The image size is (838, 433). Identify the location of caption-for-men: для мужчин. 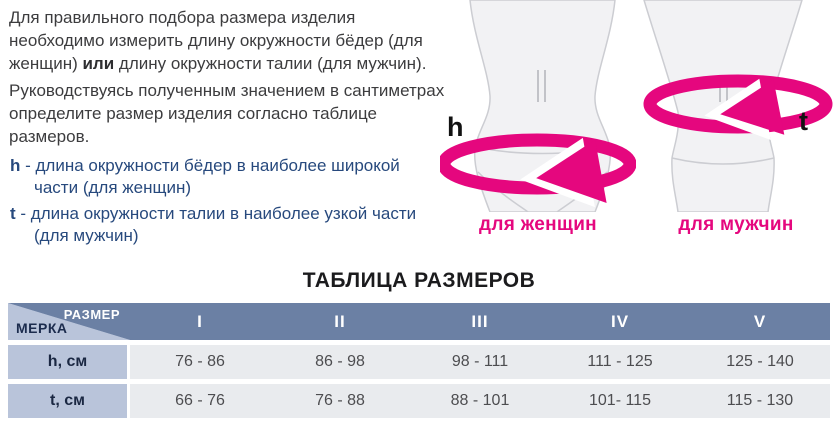
(736, 224).